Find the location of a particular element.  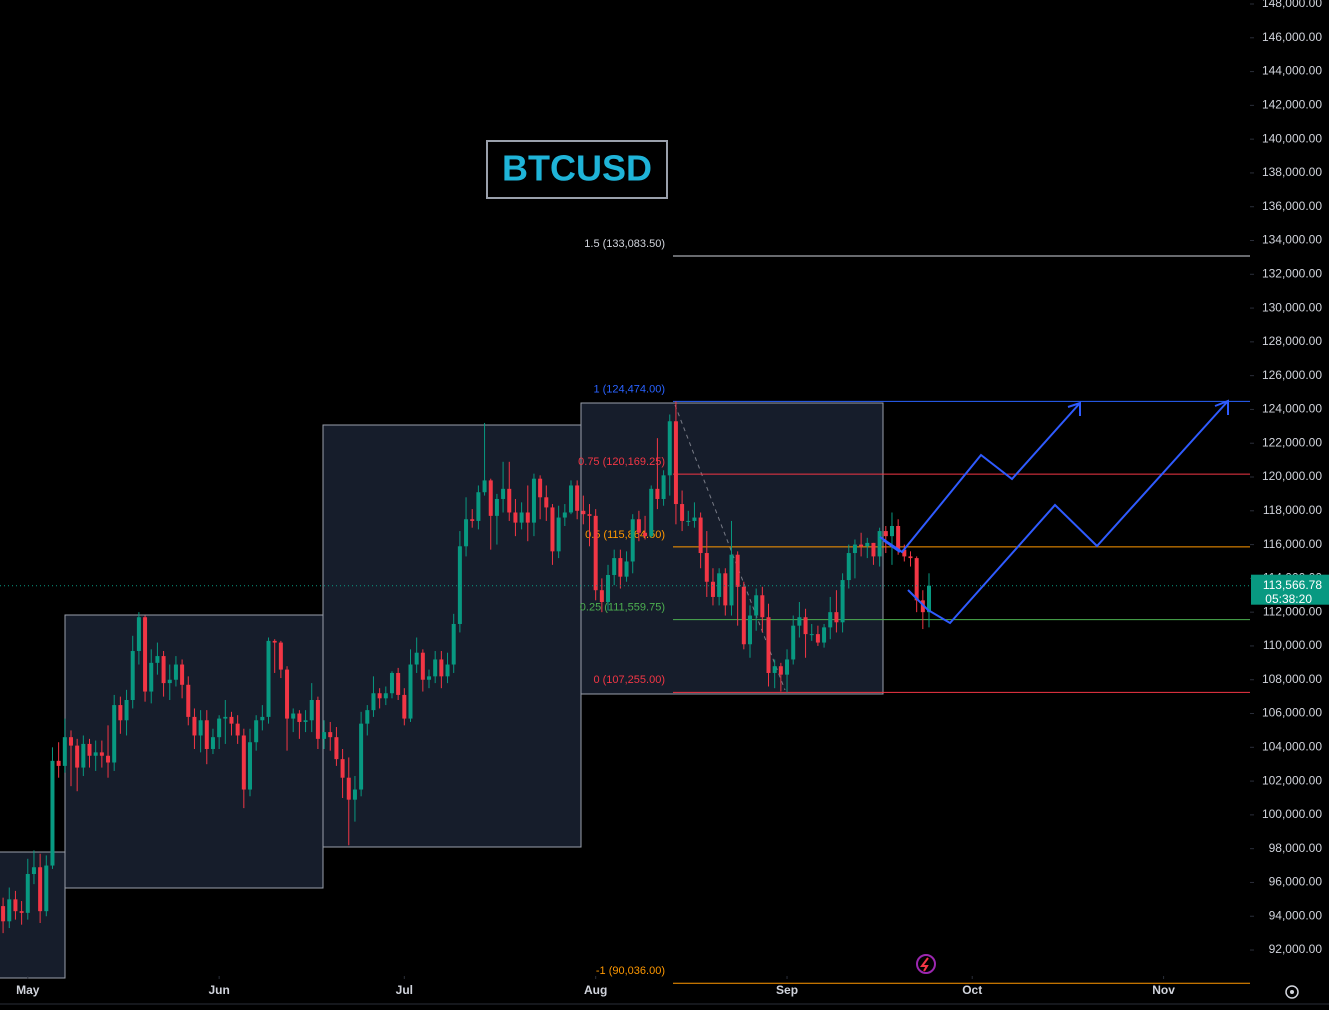

y-tick-label: 136,000.00 is located at coordinates (1292, 206).